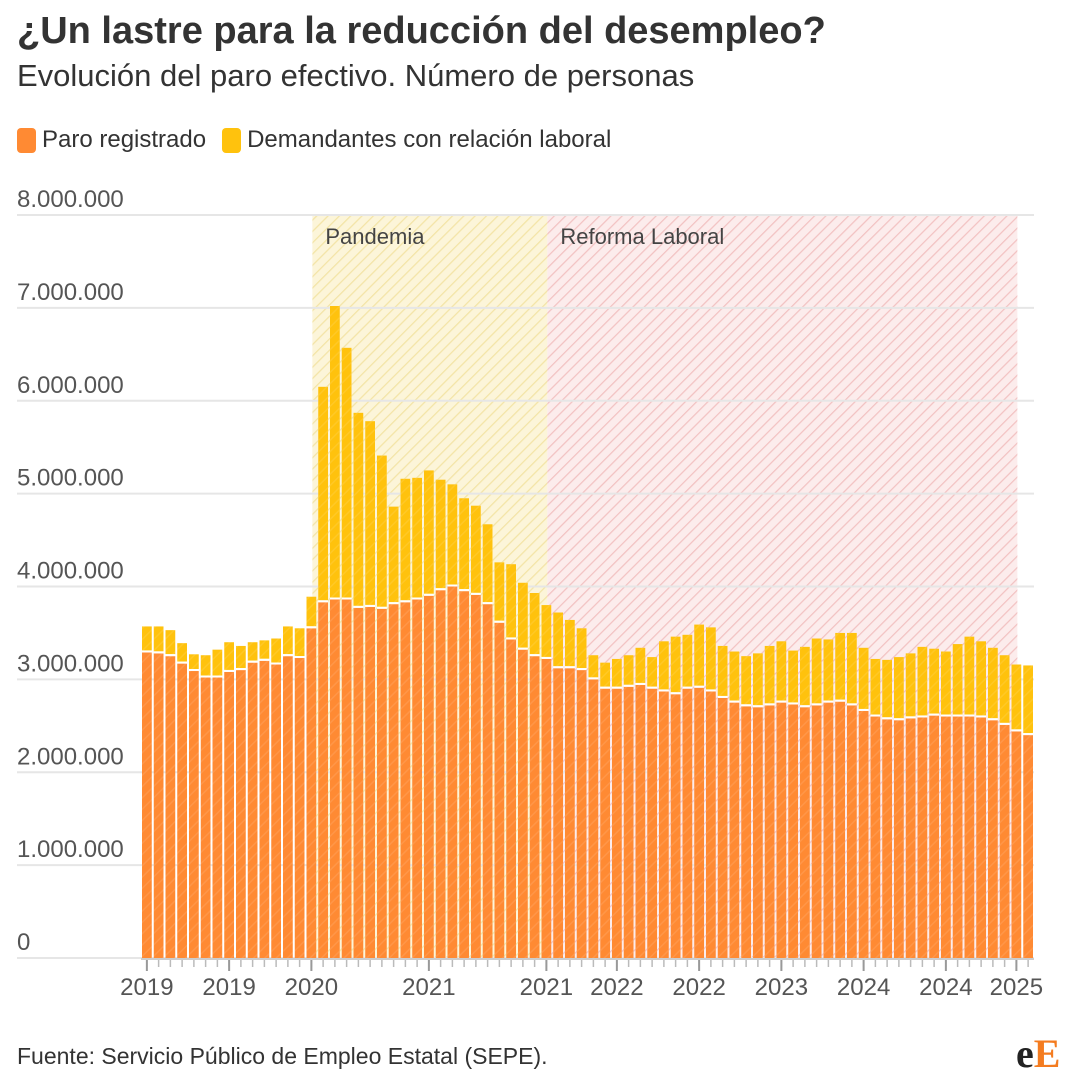  What do you see at coordinates (642, 236) in the screenshot?
I see `annotation-label: Reforma Laboral` at bounding box center [642, 236].